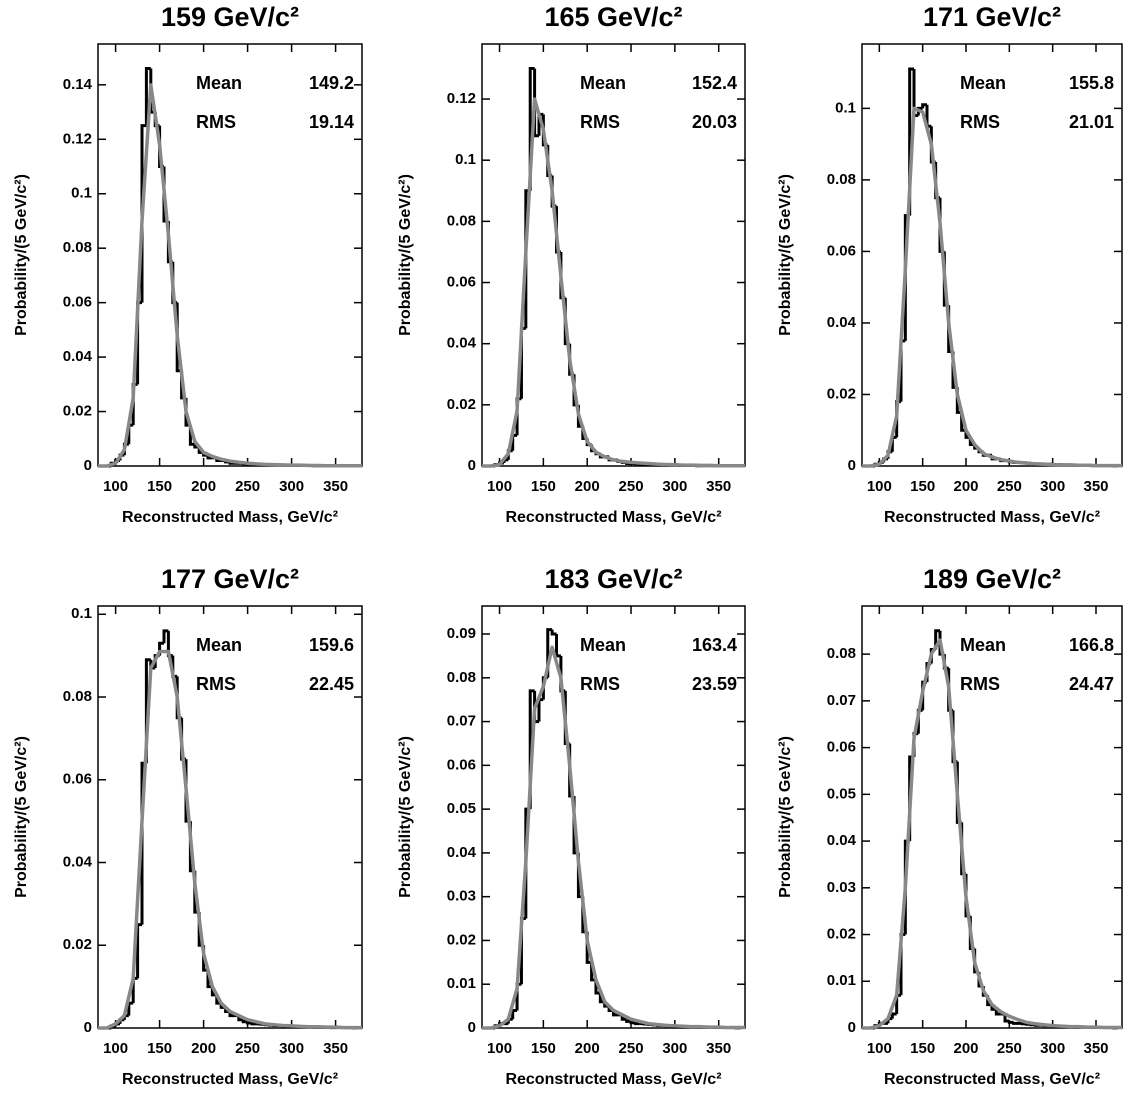 The width and height of the screenshot is (1129, 1095). What do you see at coordinates (81, 193) in the screenshot?
I see `y-tick-label: 0.1` at bounding box center [81, 193].